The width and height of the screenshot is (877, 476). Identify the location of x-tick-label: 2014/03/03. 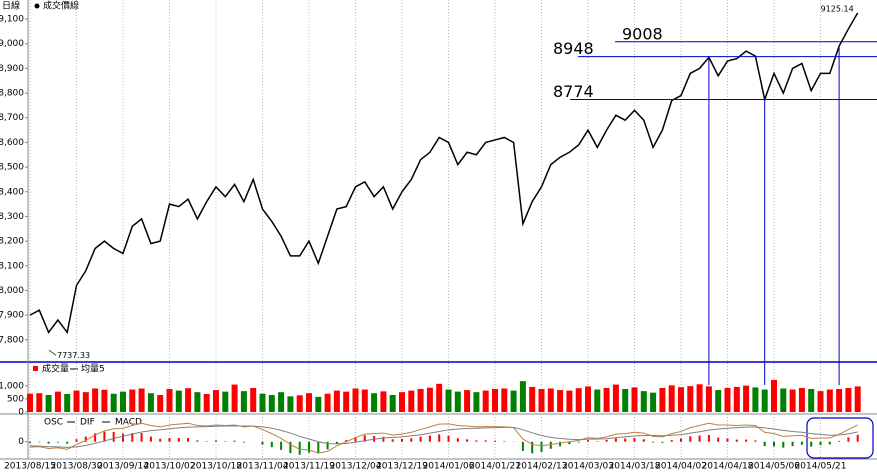
(588, 467).